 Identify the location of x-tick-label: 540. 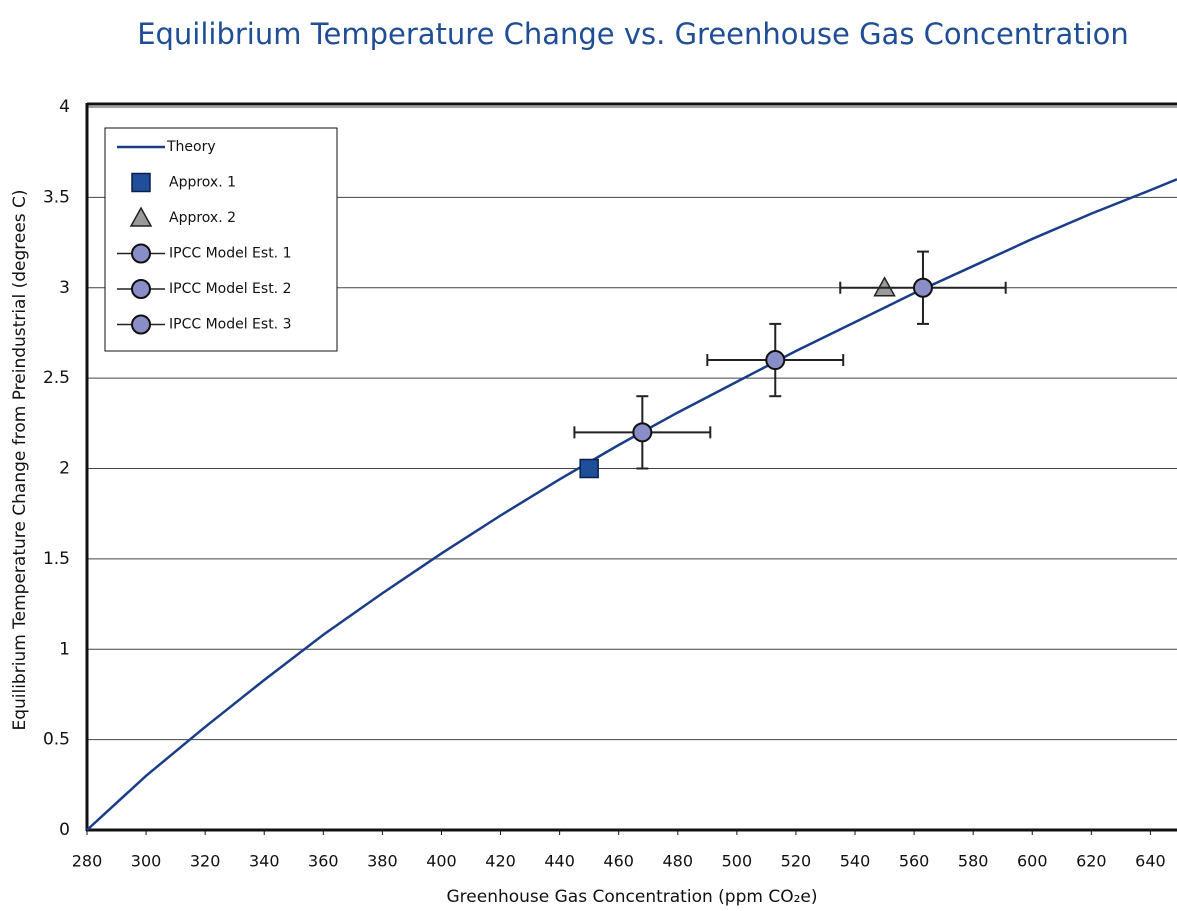
(855, 861).